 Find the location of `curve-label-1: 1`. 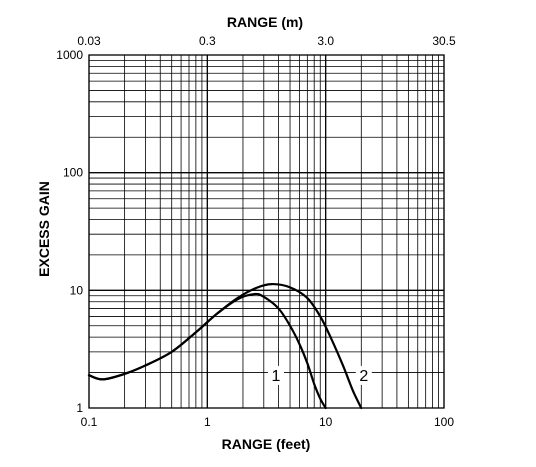

curve-label-1: 1 is located at coordinates (275, 376).